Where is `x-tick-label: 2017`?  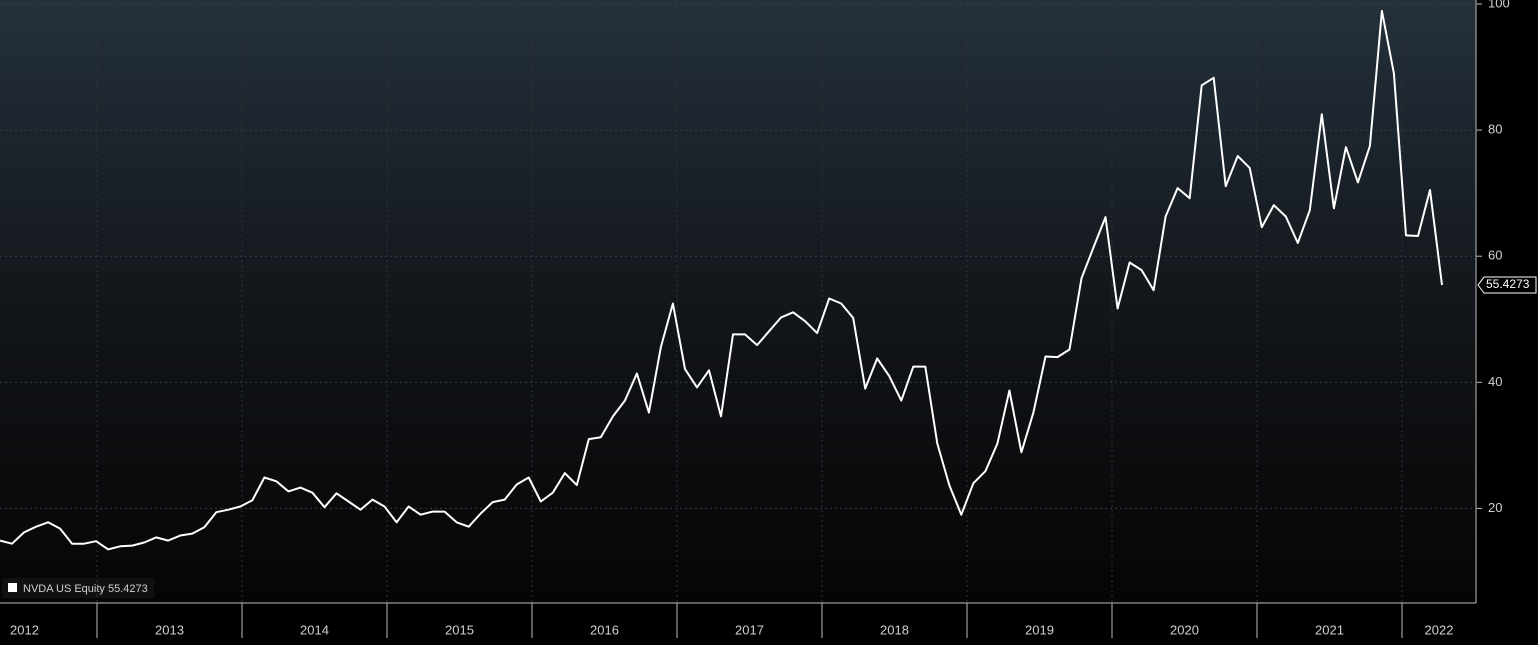 x-tick-label: 2017 is located at coordinates (749, 629).